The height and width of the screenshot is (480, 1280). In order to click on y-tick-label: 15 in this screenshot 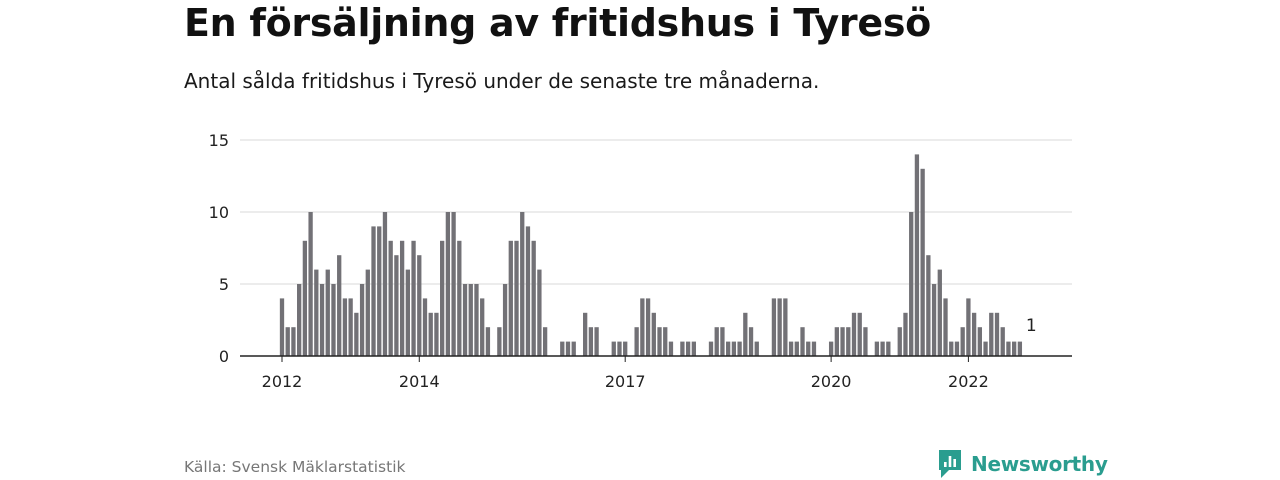, I will do `click(219, 140)`.